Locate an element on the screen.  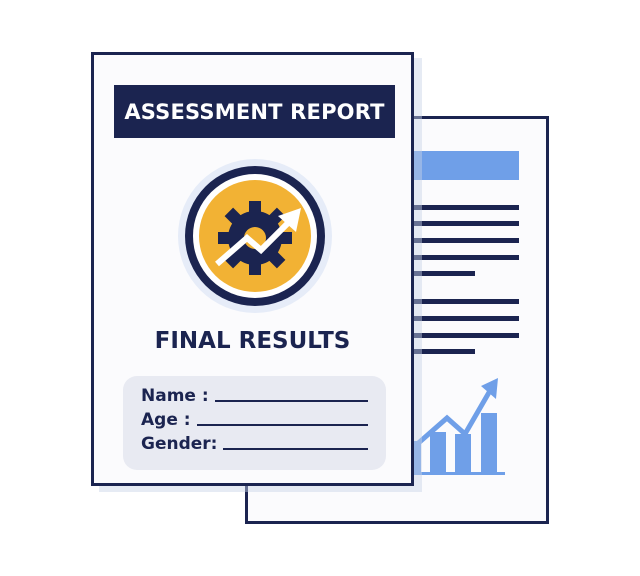
back-page-content is located at coordinates (466, 313).